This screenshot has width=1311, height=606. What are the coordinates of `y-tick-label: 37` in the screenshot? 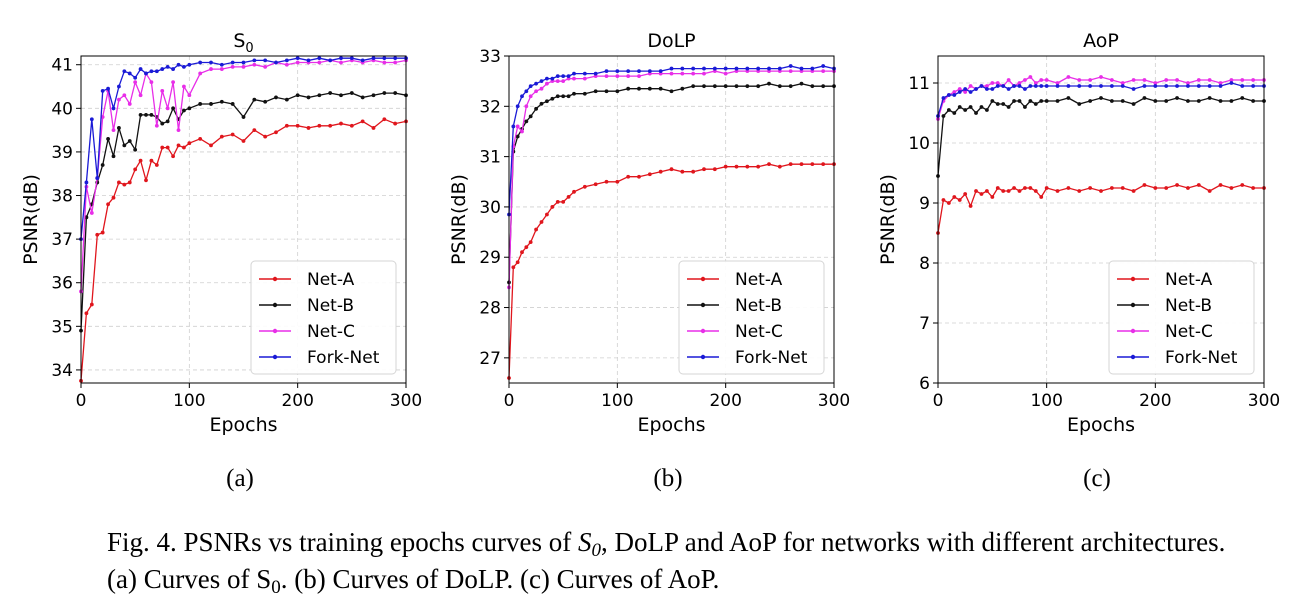 It's located at (62, 240).